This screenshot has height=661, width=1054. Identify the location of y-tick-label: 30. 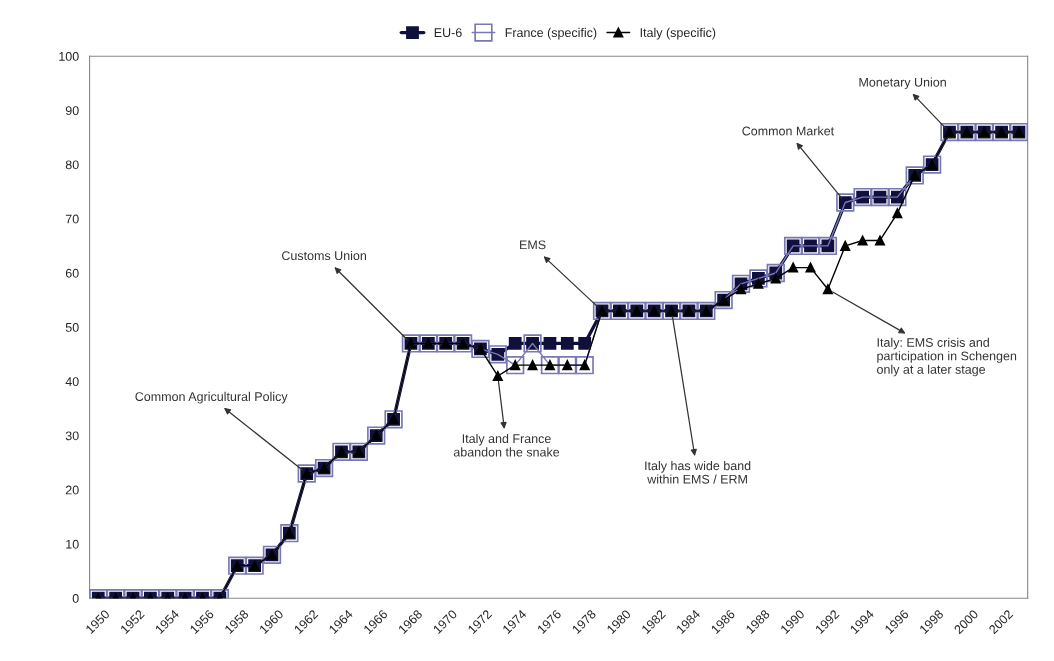
(72, 436).